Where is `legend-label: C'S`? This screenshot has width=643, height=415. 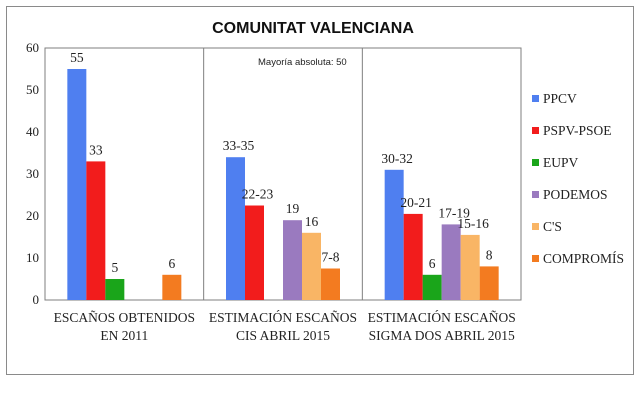 legend-label: C'S is located at coordinates (552, 226).